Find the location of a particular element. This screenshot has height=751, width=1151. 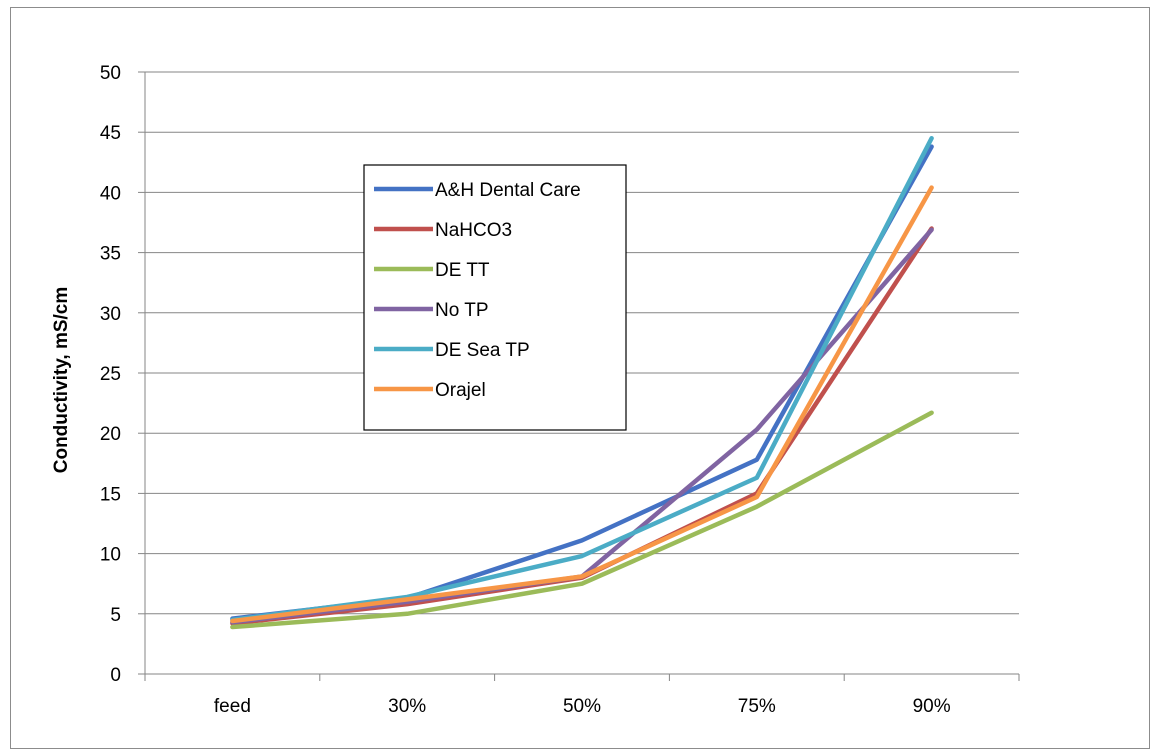

legend-label: NaHCO3 is located at coordinates (473, 230).